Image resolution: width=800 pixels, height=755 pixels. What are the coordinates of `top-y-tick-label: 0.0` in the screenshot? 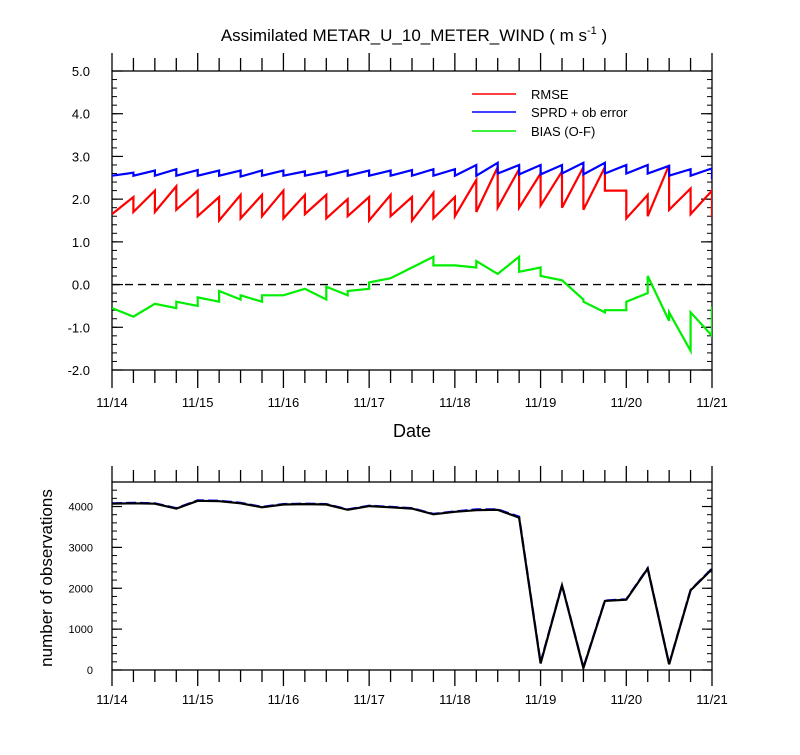 It's located at (81, 285).